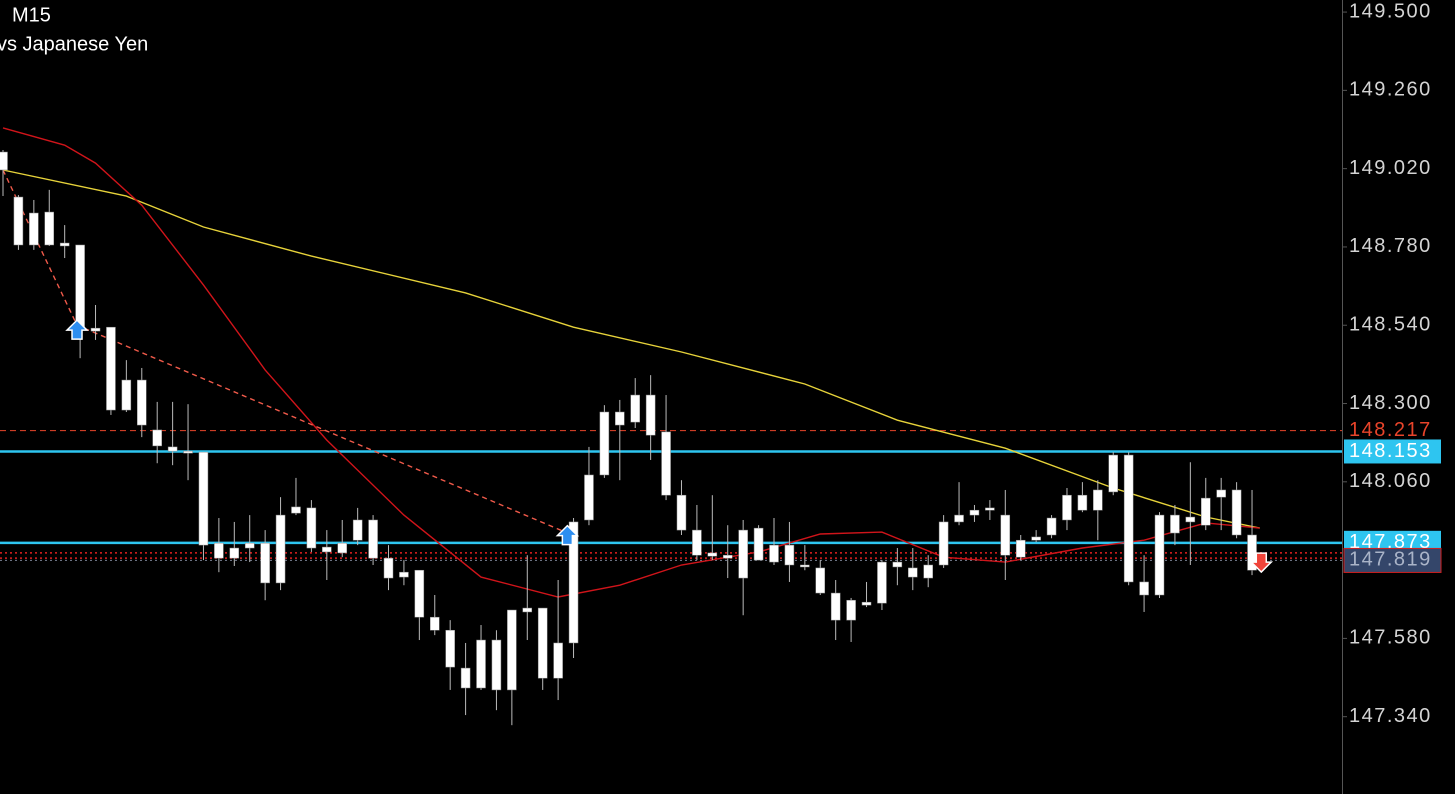 The width and height of the screenshot is (1455, 794). I want to click on y-tick-label: 147.580, so click(1390, 638).